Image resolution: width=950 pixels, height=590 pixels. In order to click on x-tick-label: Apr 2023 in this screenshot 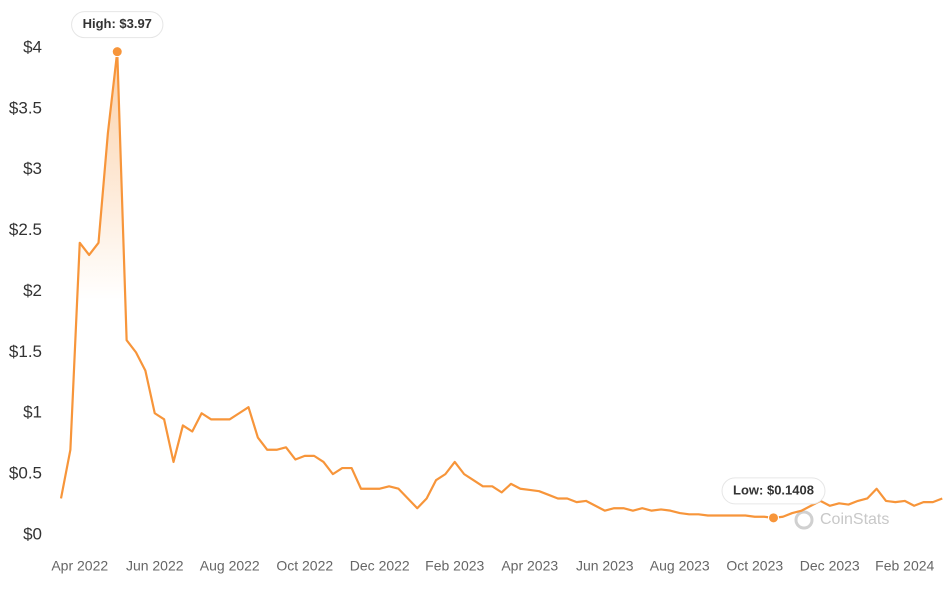, I will do `click(529, 566)`.